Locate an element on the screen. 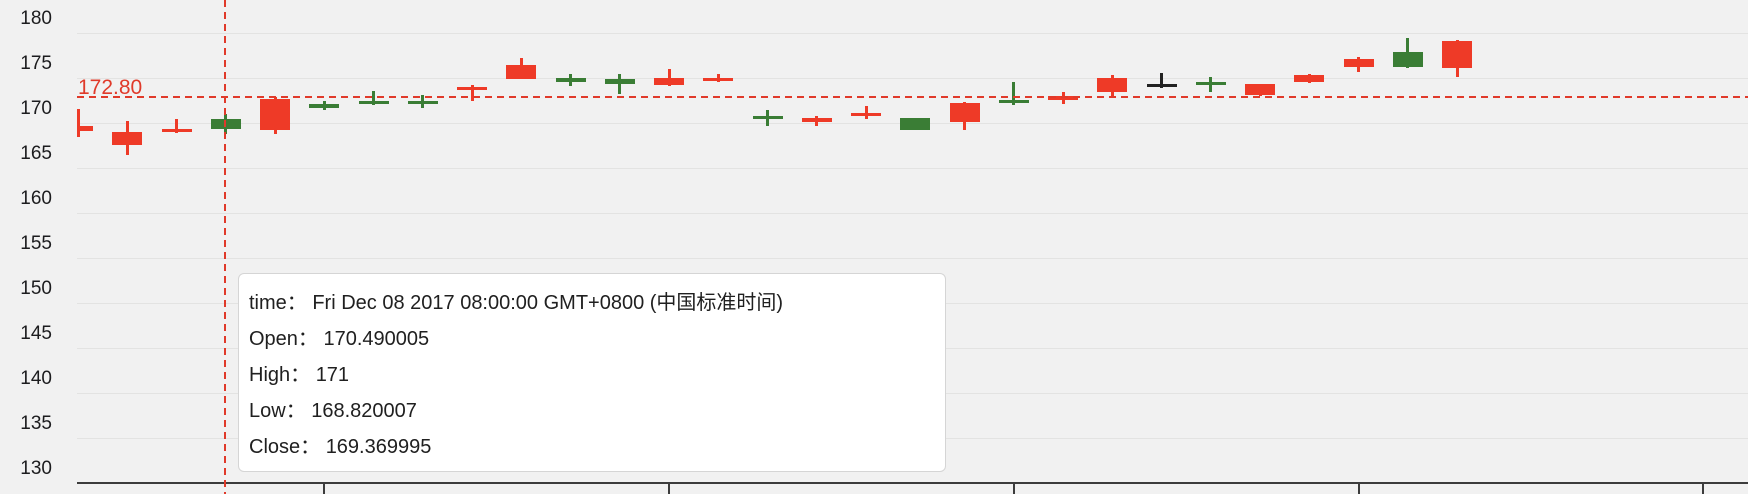 Image resolution: width=1748 pixels, height=494 pixels. y-axis-label: 155 is located at coordinates (36, 243).